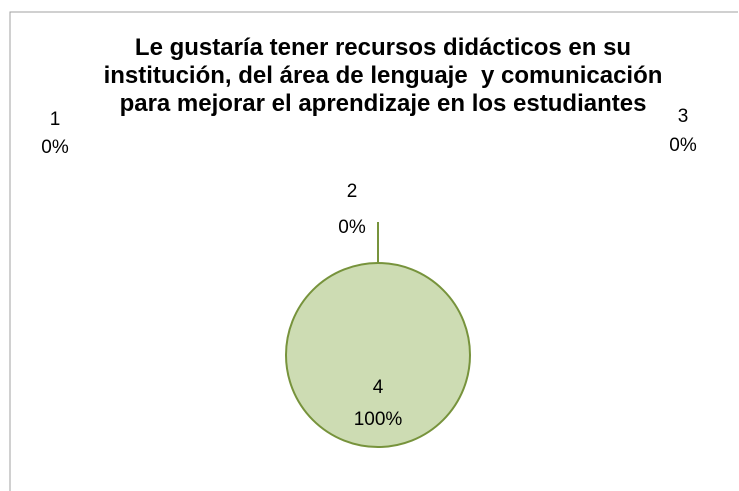 The image size is (739, 491). I want to click on slice-category-label: 1, so click(55, 119).